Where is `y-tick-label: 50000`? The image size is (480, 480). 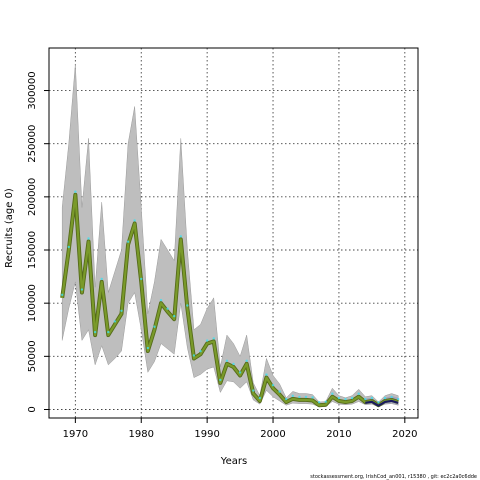
y-tick-label: 50000 is located at coordinates (32, 356).